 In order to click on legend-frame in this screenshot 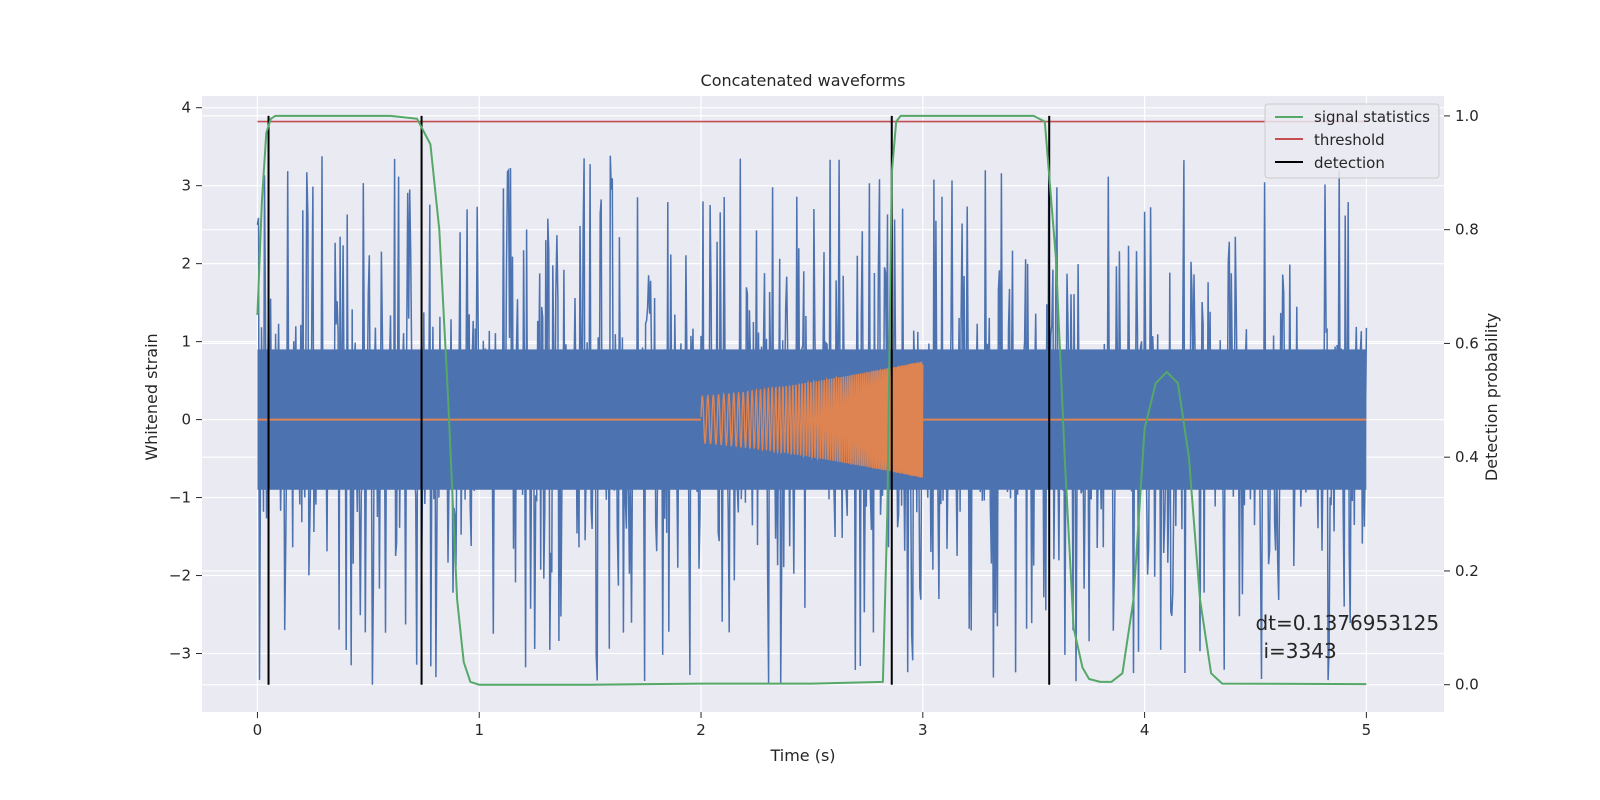, I will do `click(1352, 141)`.